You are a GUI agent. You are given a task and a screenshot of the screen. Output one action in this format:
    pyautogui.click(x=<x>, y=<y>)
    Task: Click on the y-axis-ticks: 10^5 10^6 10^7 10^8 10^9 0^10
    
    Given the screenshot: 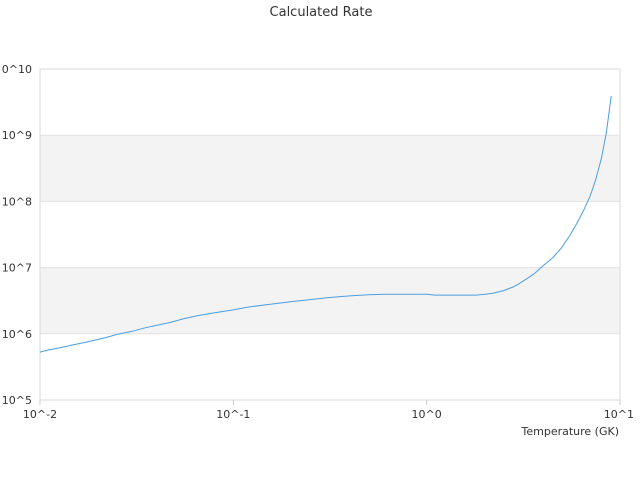 What is the action you would take?
    pyautogui.click(x=17, y=235)
    